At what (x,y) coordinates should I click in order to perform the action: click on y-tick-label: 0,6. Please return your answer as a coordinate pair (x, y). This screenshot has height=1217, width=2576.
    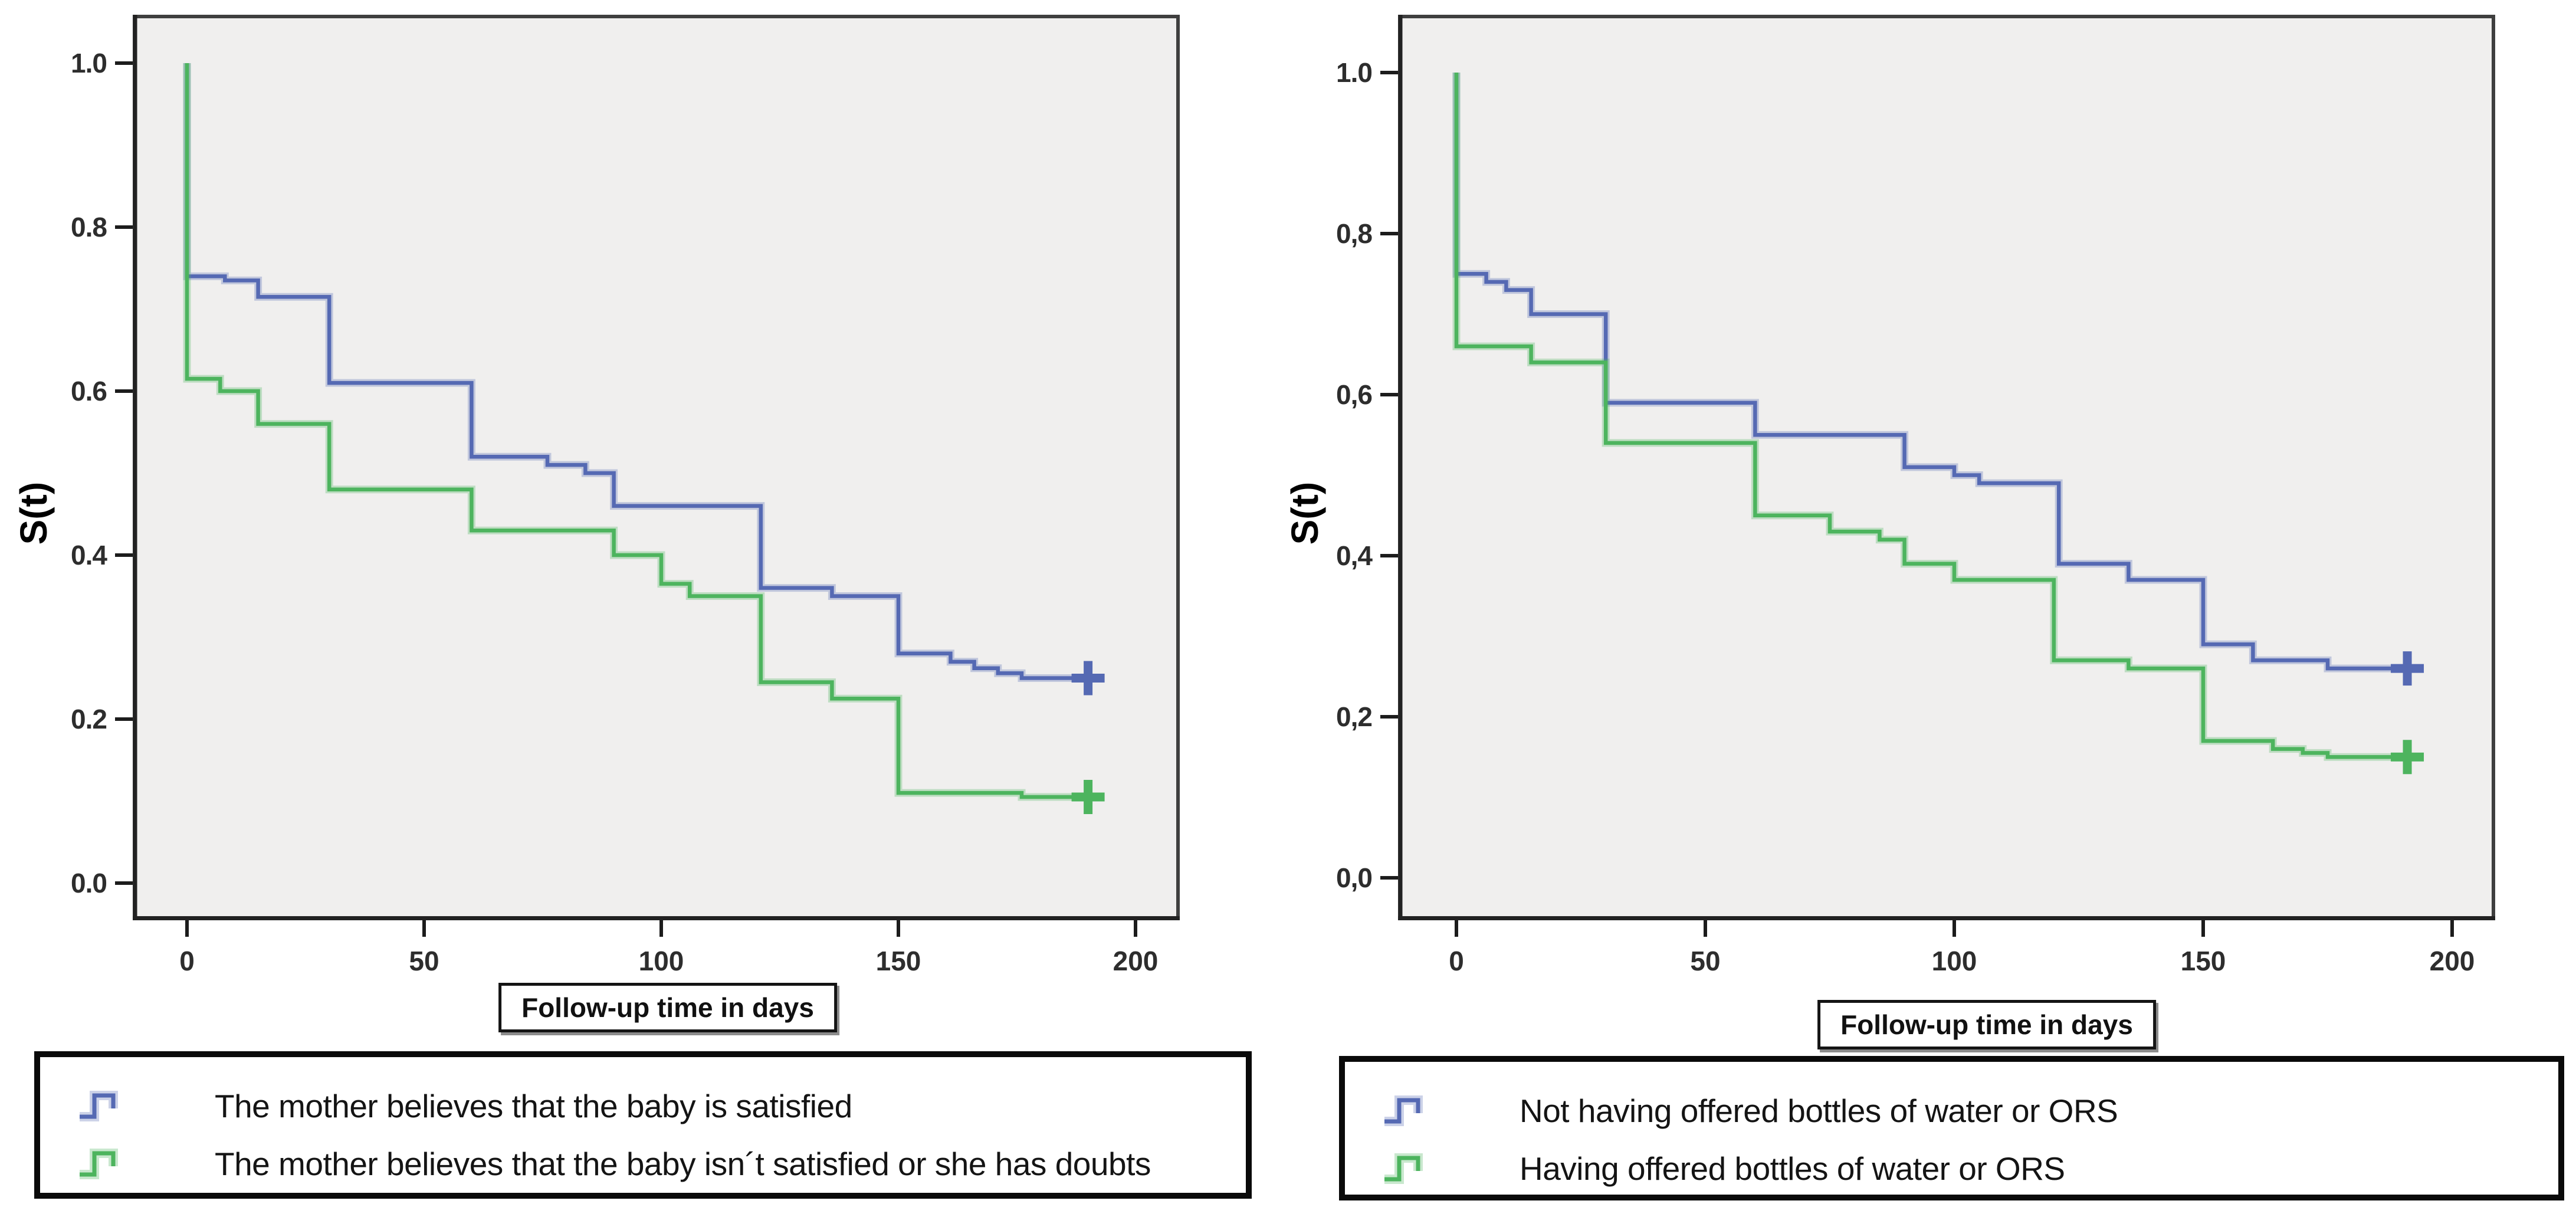
    Looking at the image, I should click on (1354, 394).